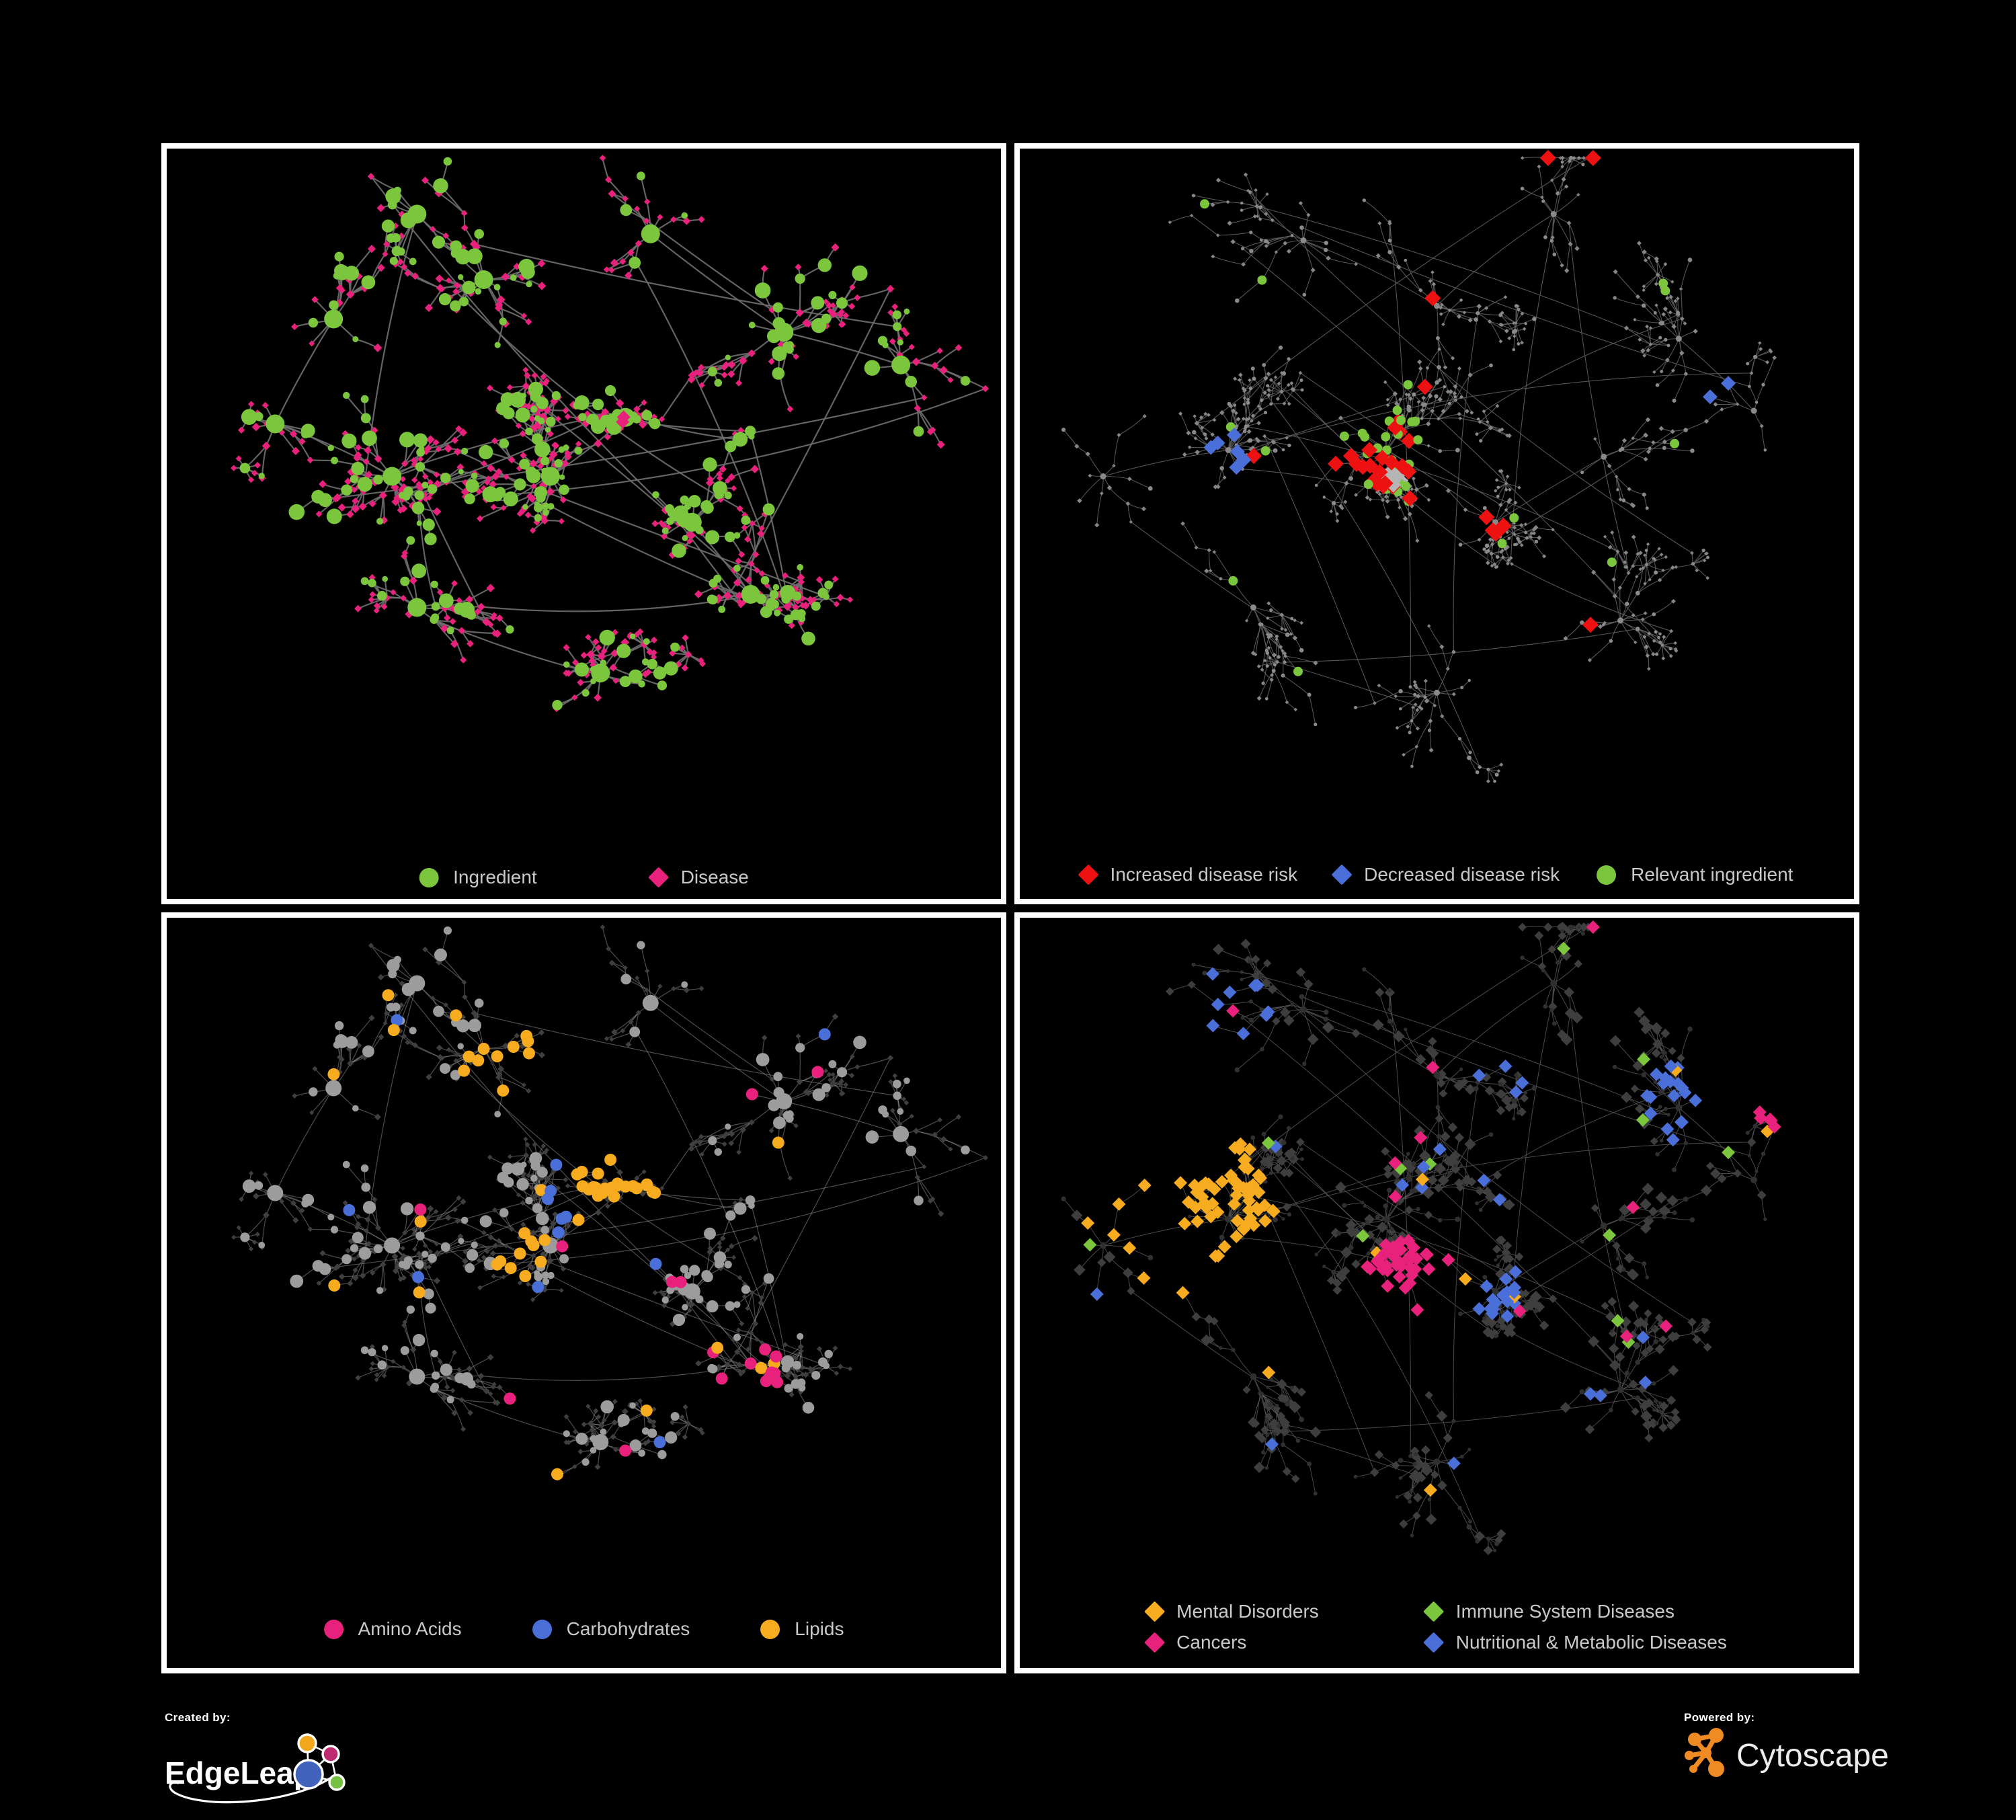 Image resolution: width=2016 pixels, height=1820 pixels. I want to click on legend-item-increased-disease-risk: Increased disease risk, so click(1187, 874).